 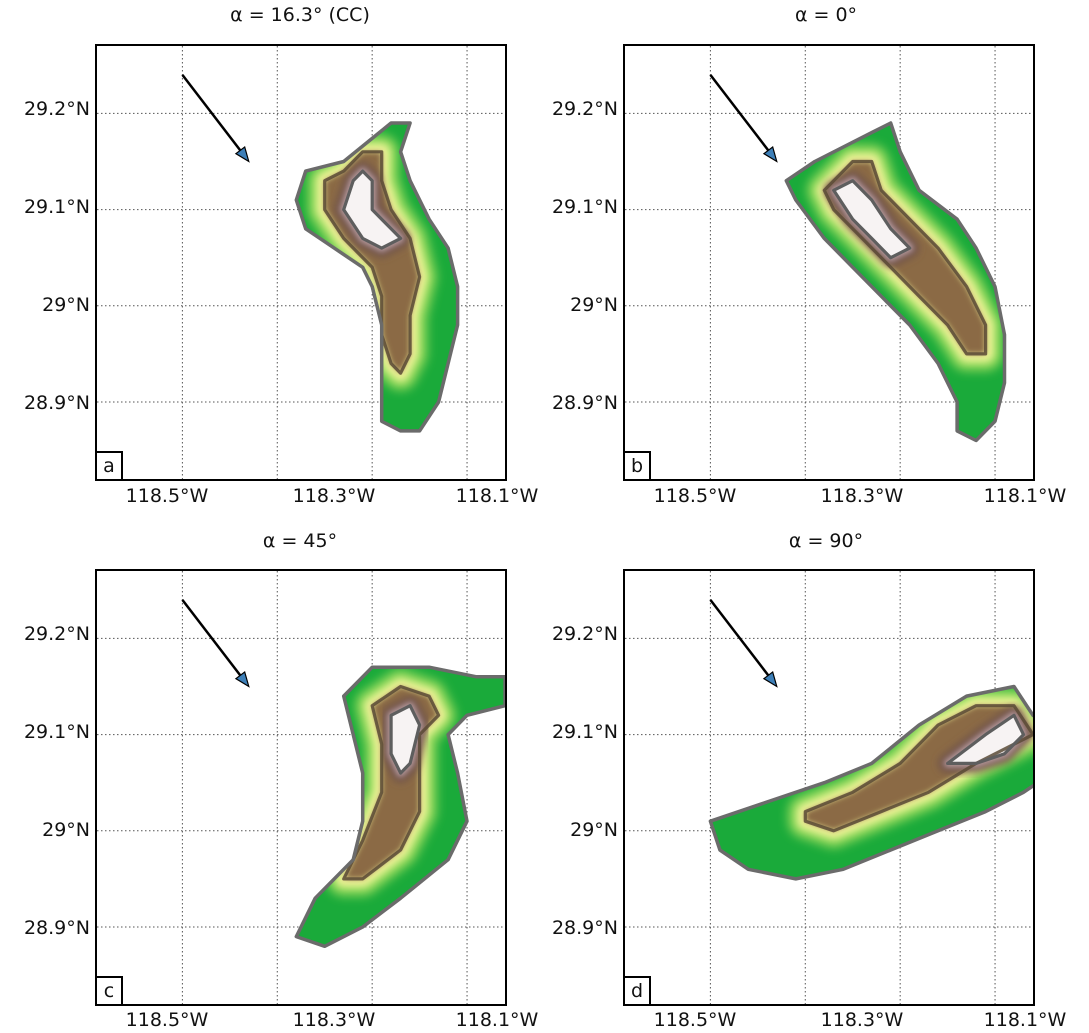 I want to click on panel-label: c, so click(x=110, y=990).